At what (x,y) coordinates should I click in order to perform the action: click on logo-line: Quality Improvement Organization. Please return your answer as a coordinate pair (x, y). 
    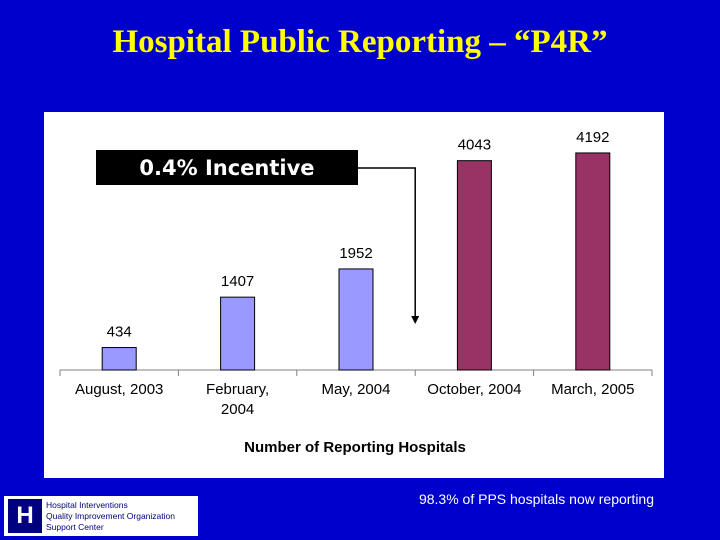
    Looking at the image, I should click on (110, 515).